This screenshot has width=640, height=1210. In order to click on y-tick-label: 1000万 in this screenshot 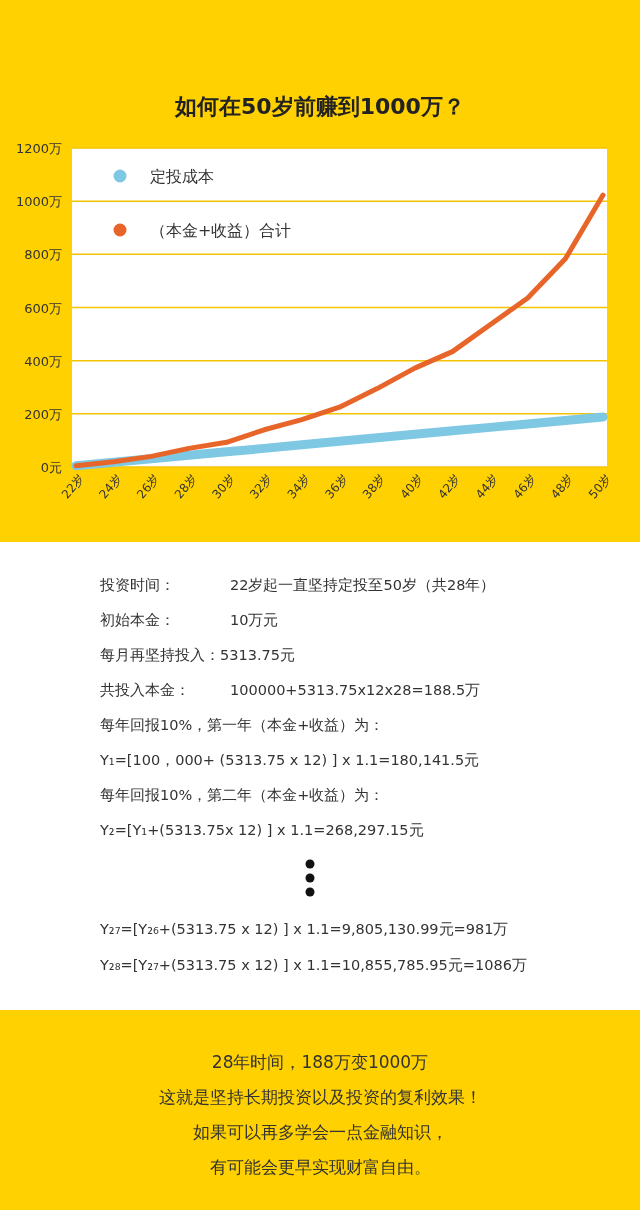, I will do `click(38, 202)`.